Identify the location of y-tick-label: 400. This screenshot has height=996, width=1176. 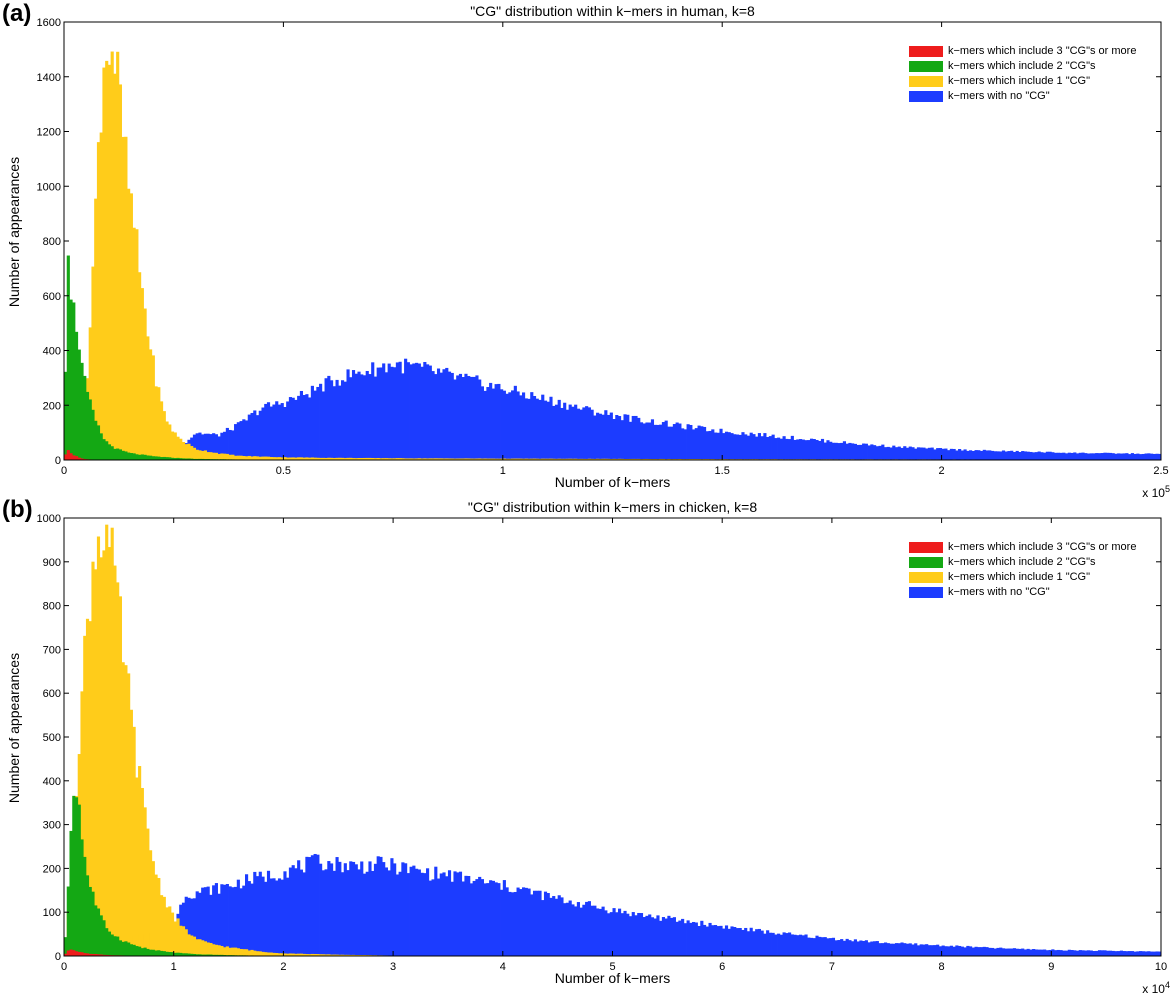
(52, 352).